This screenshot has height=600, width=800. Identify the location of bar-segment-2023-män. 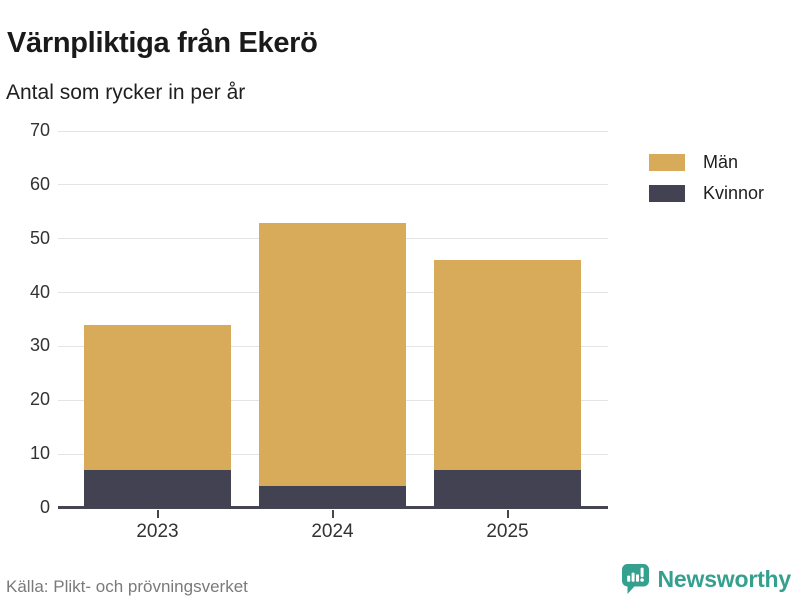
(157, 397).